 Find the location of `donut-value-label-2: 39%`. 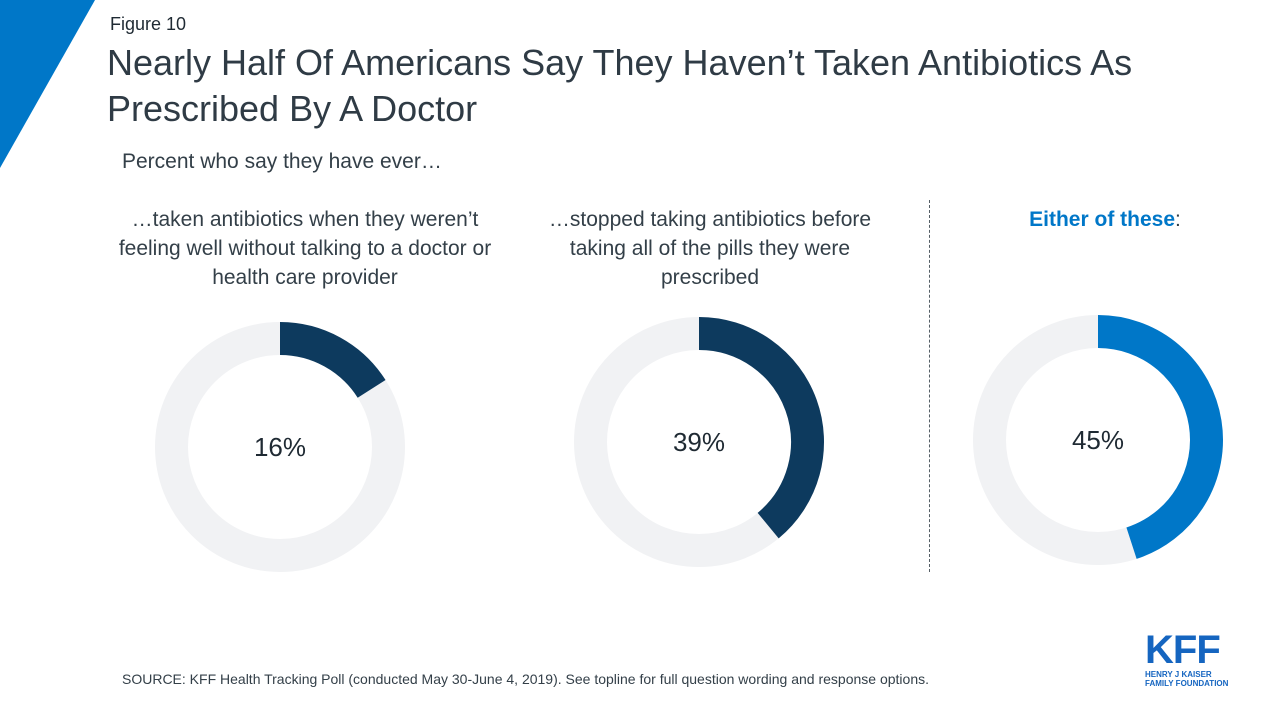

donut-value-label-2: 39% is located at coordinates (699, 442).